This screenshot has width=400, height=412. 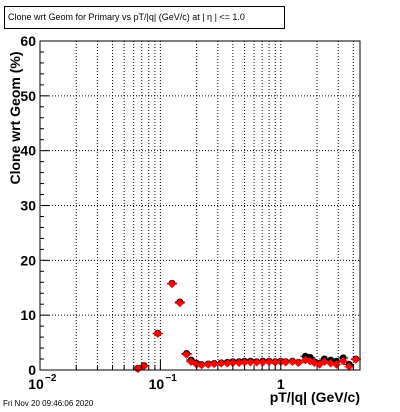 What do you see at coordinates (48, 403) in the screenshot?
I see `timestamp: Fri Nov 20 09:46:06 2020` at bounding box center [48, 403].